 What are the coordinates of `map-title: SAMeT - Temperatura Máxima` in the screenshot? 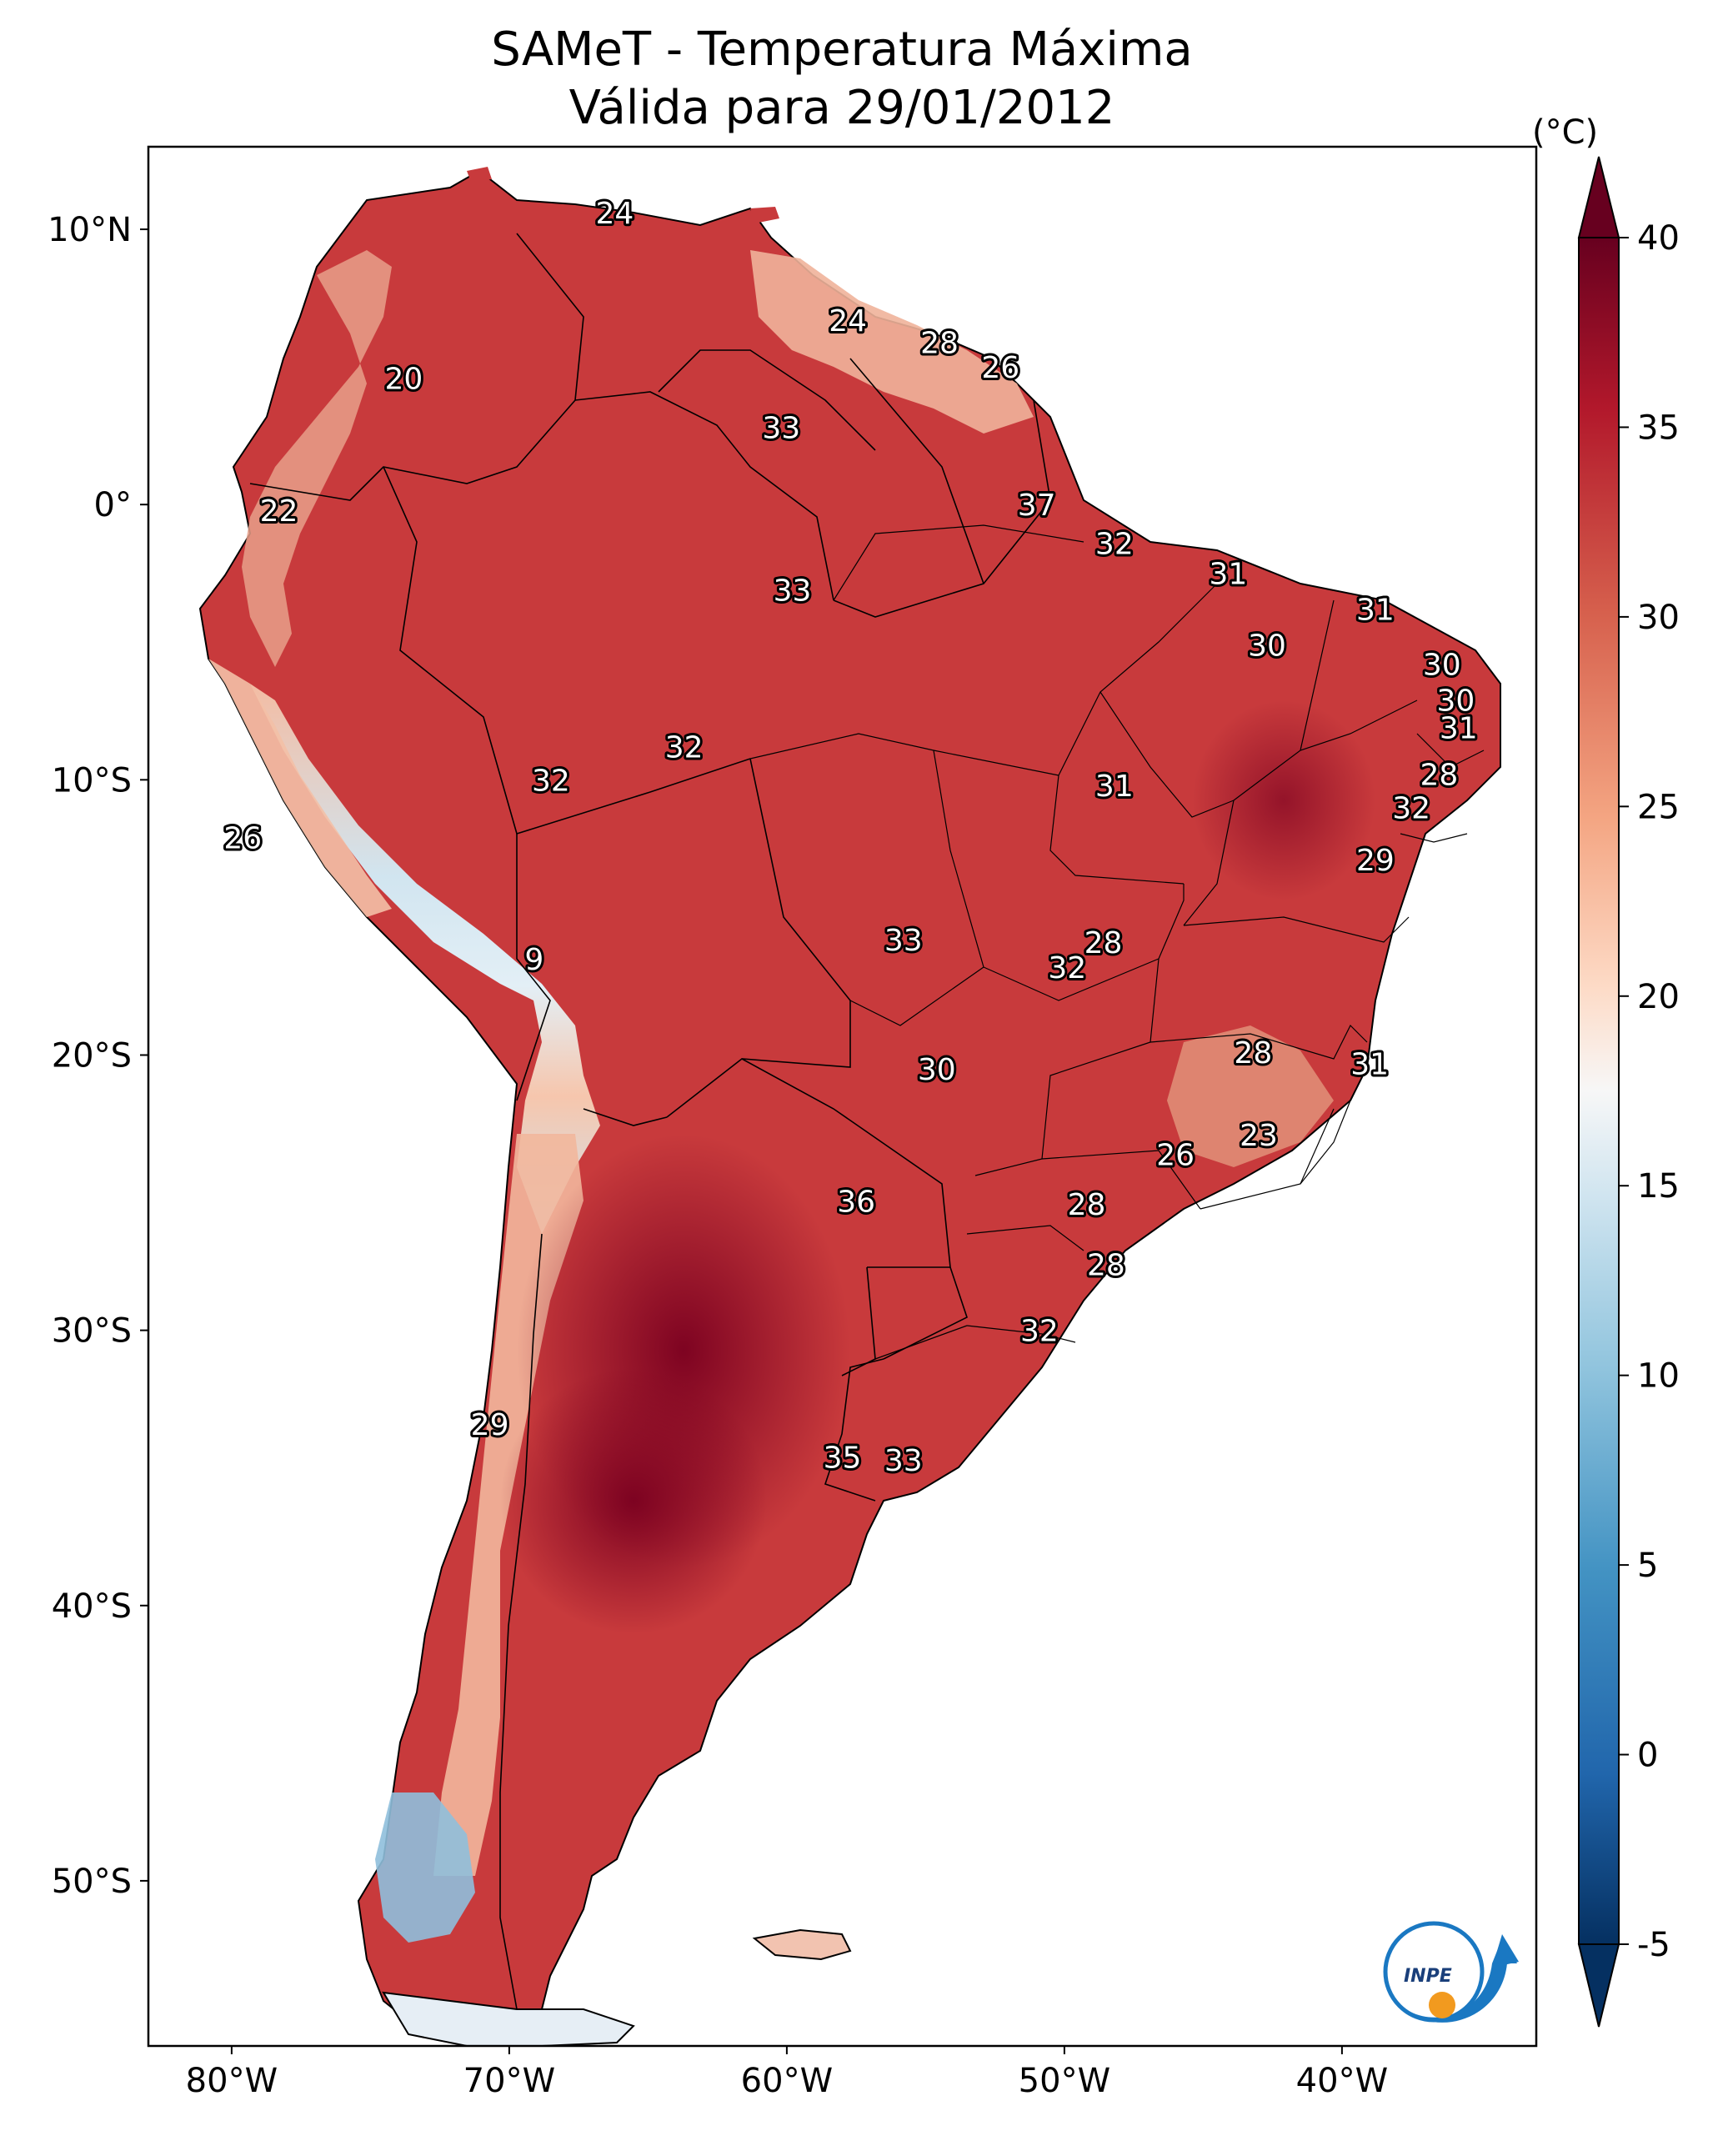 It's located at (842, 50).